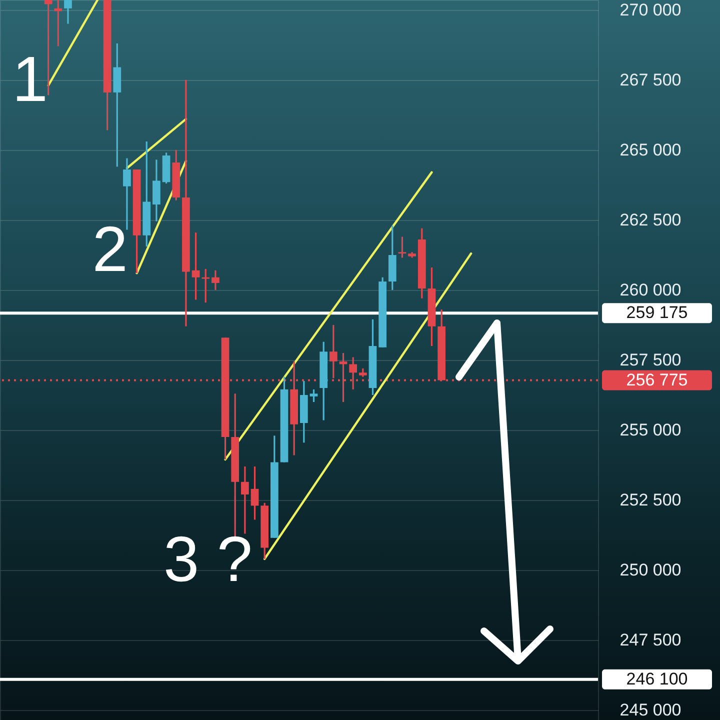 This screenshot has width=720, height=720. What do you see at coordinates (657, 312) in the screenshot?
I see `ref-line-label: 259 175` at bounding box center [657, 312].